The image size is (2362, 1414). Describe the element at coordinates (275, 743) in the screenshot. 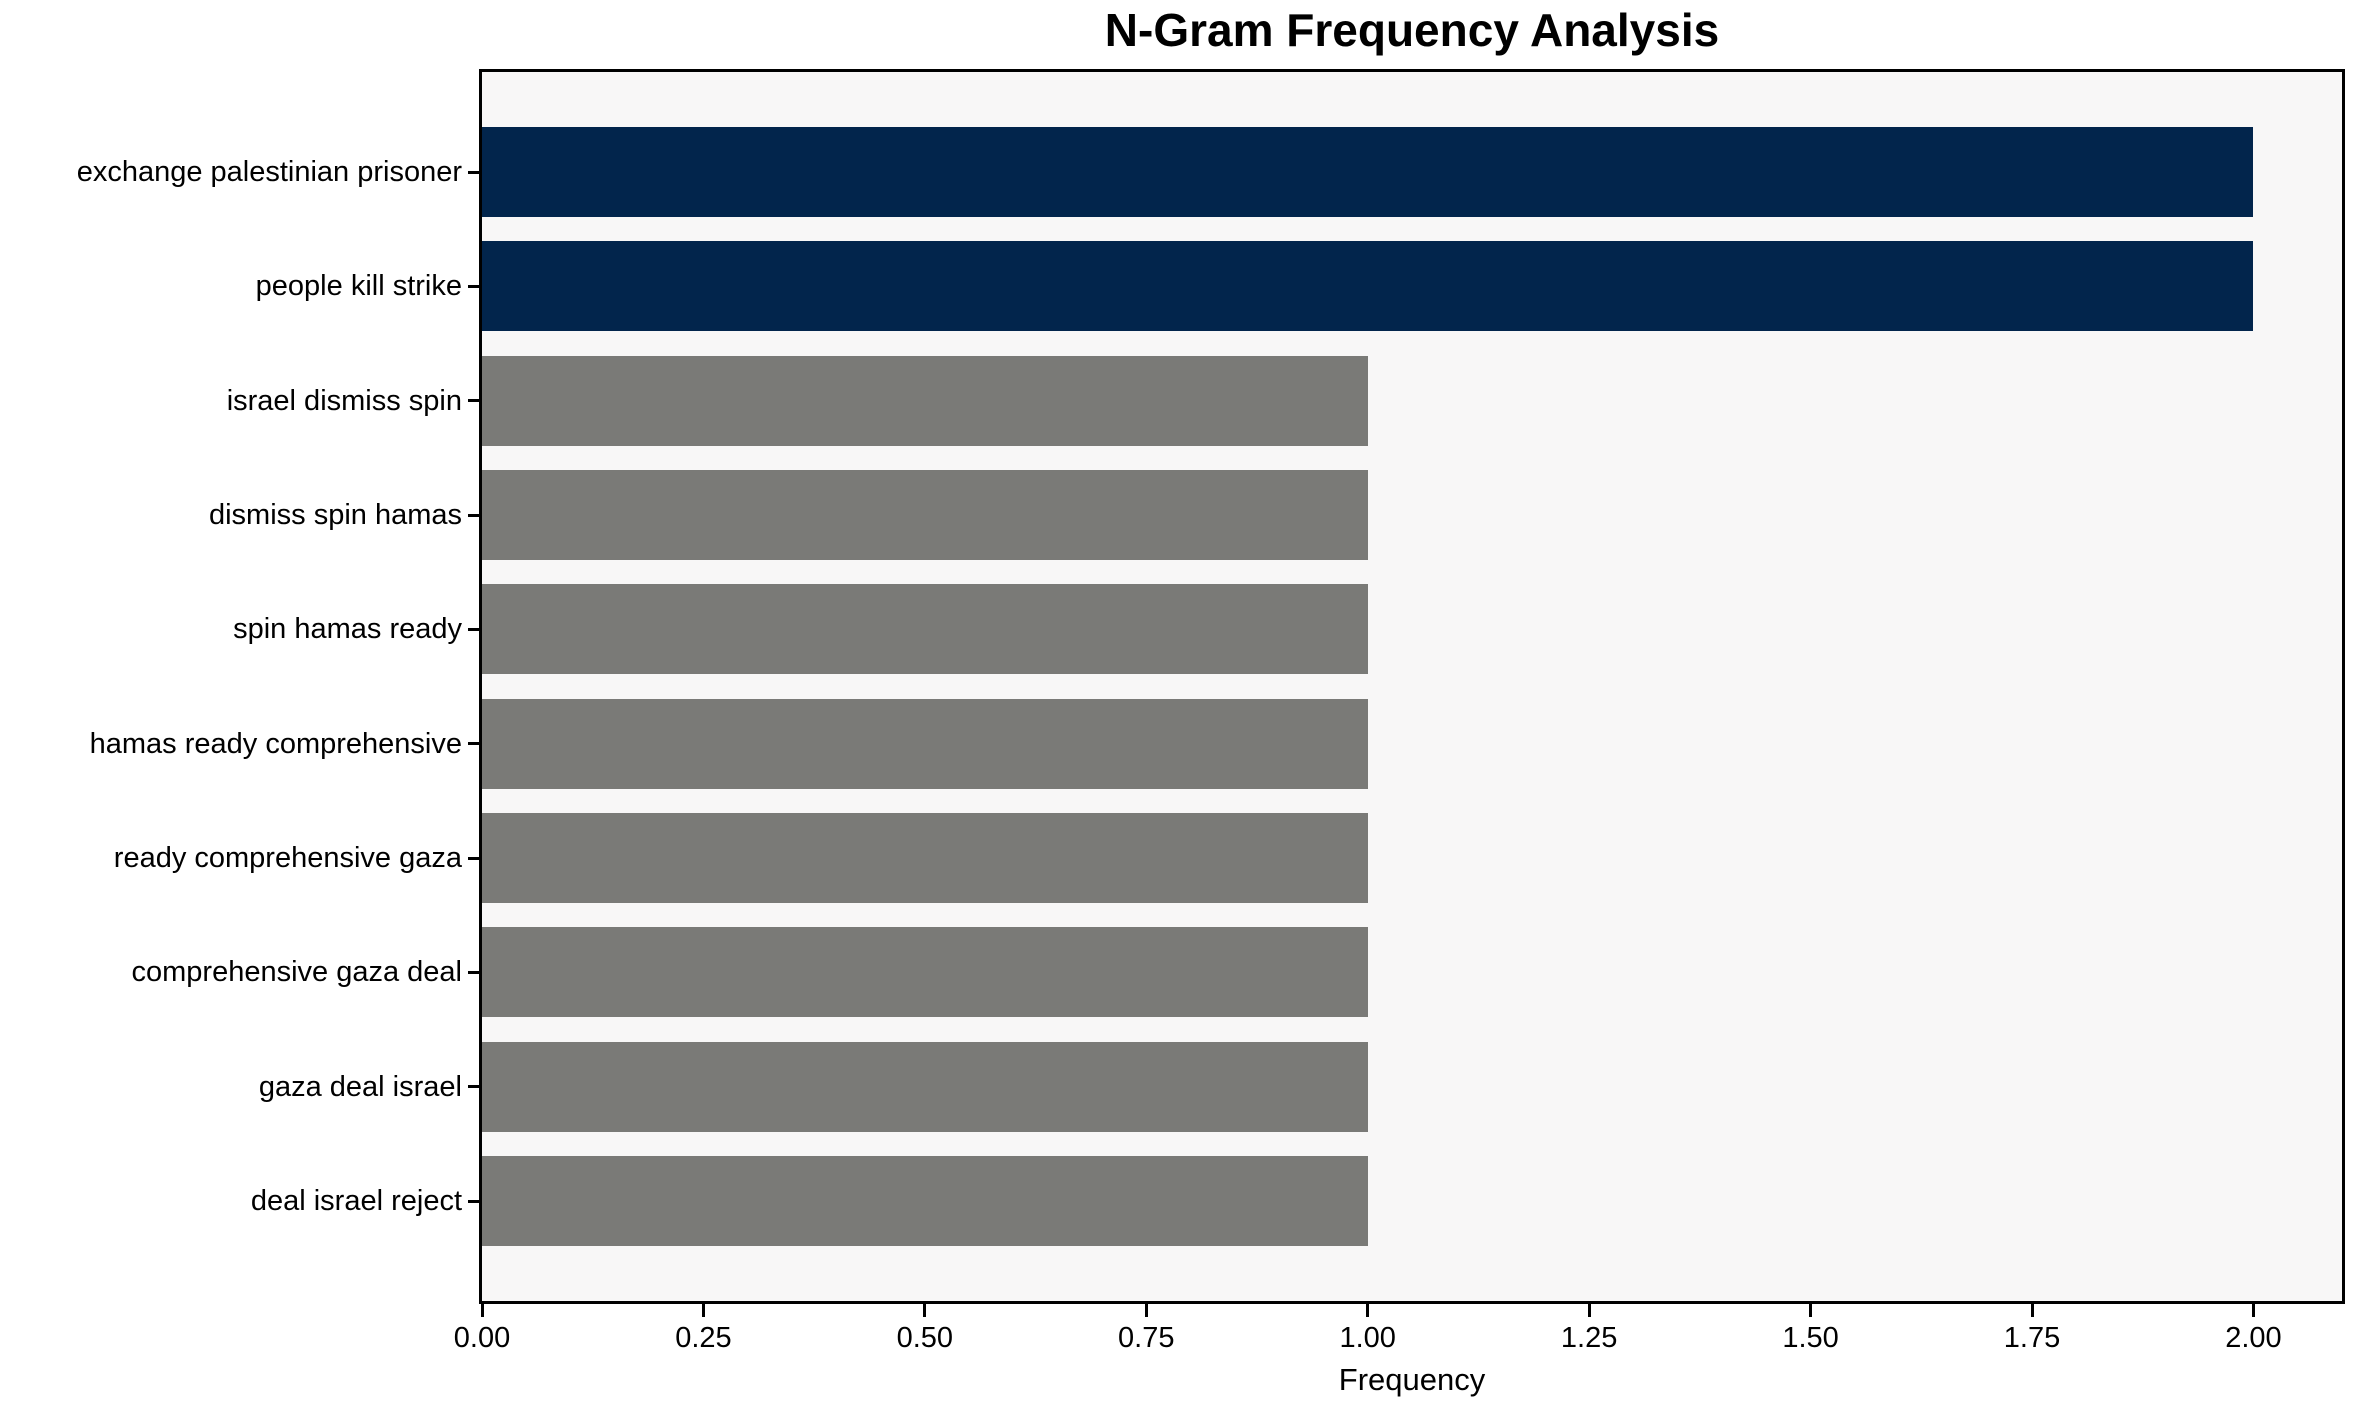

I see `y-tick-label: hamas ready comprehensive` at that location.